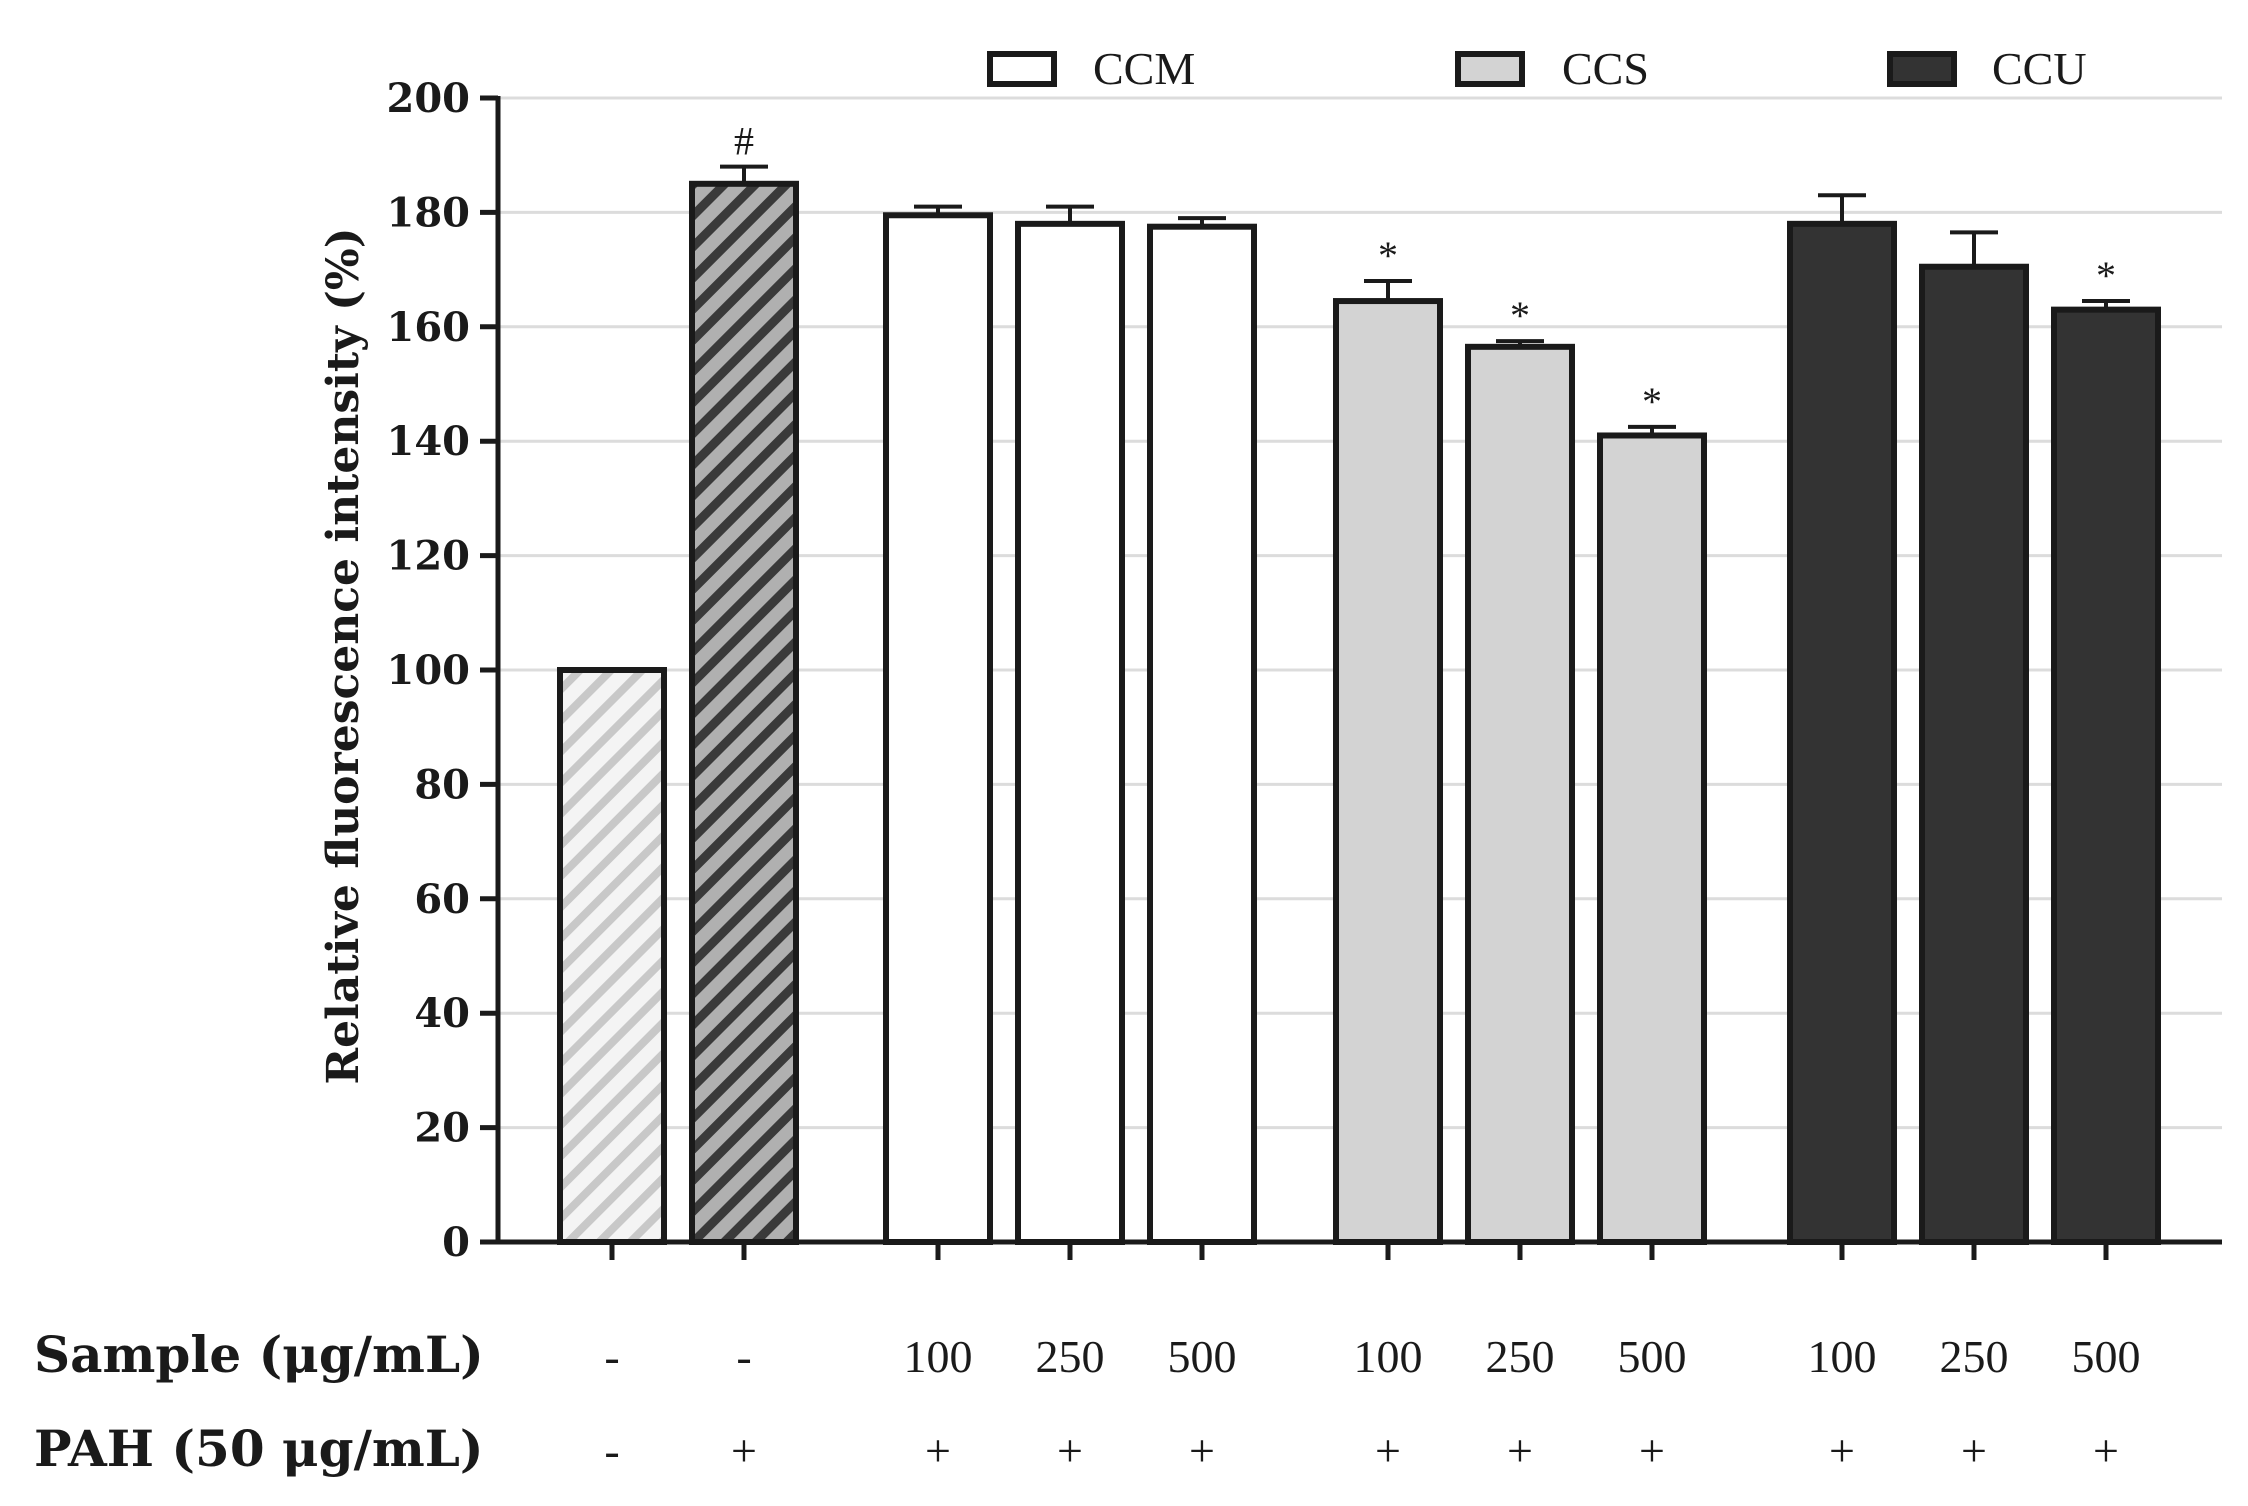  I want to click on legend-swatch-ccu, so click(1922, 69).